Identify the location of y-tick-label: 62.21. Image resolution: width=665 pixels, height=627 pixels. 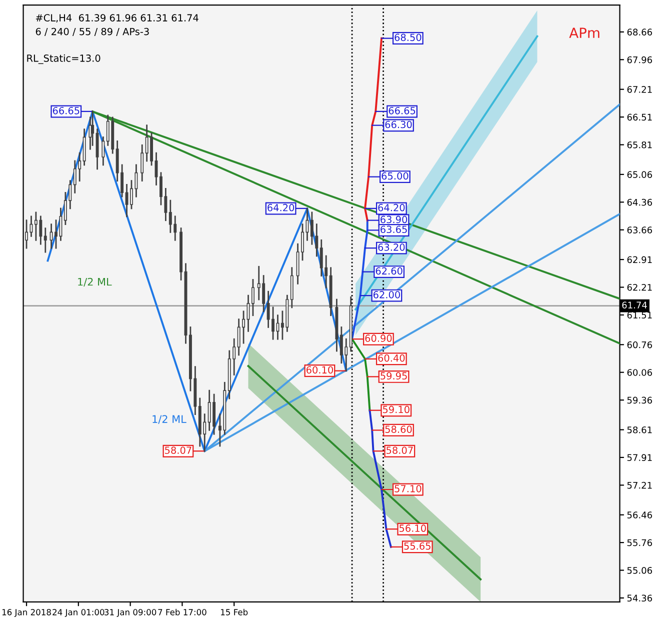
(639, 287).